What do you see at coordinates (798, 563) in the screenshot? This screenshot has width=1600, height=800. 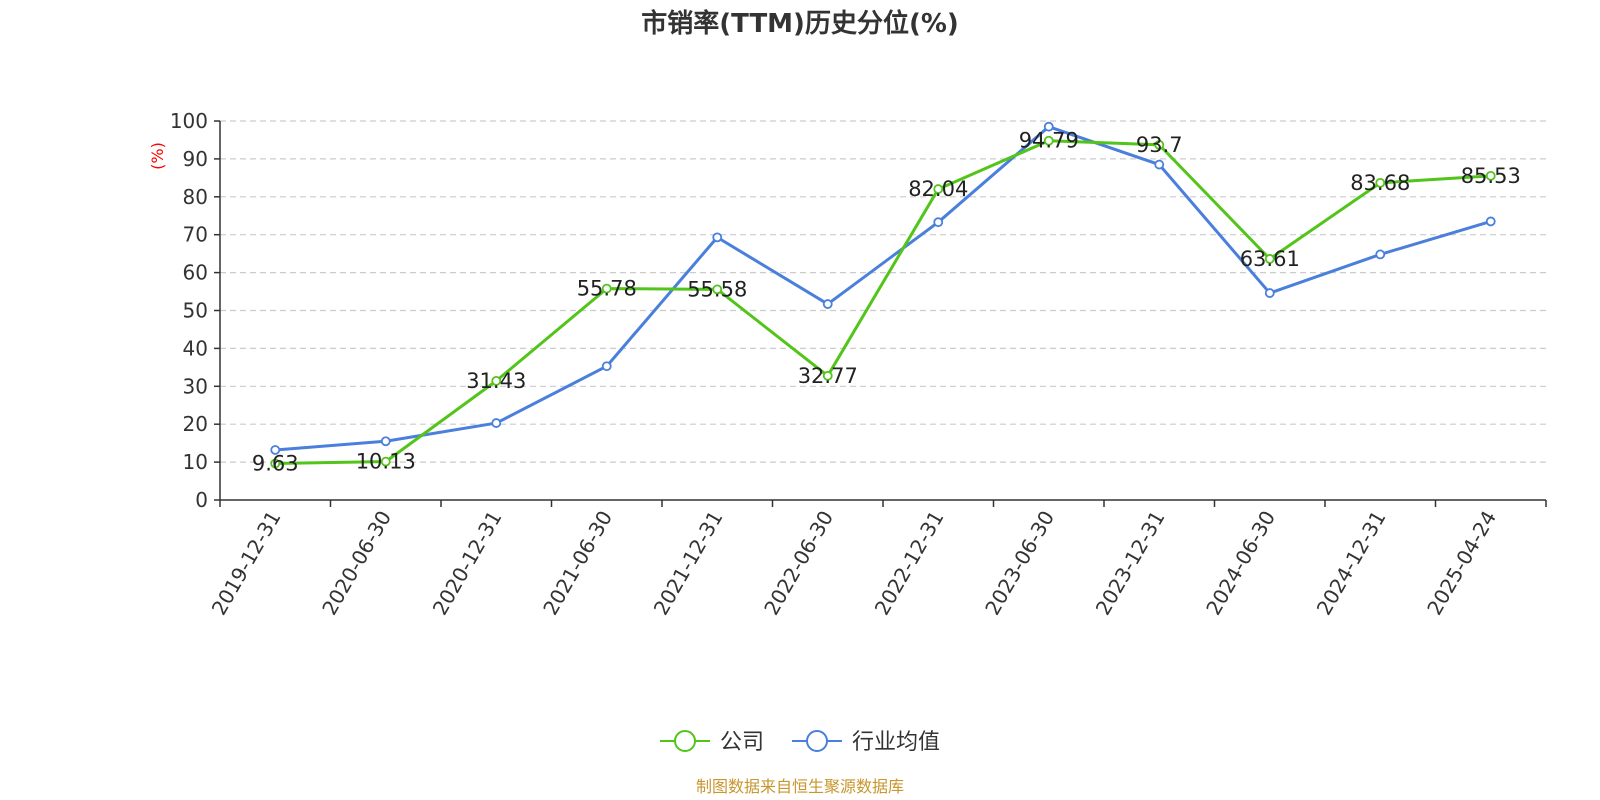 I see `x-tick-label: 2022-06-30` at bounding box center [798, 563].